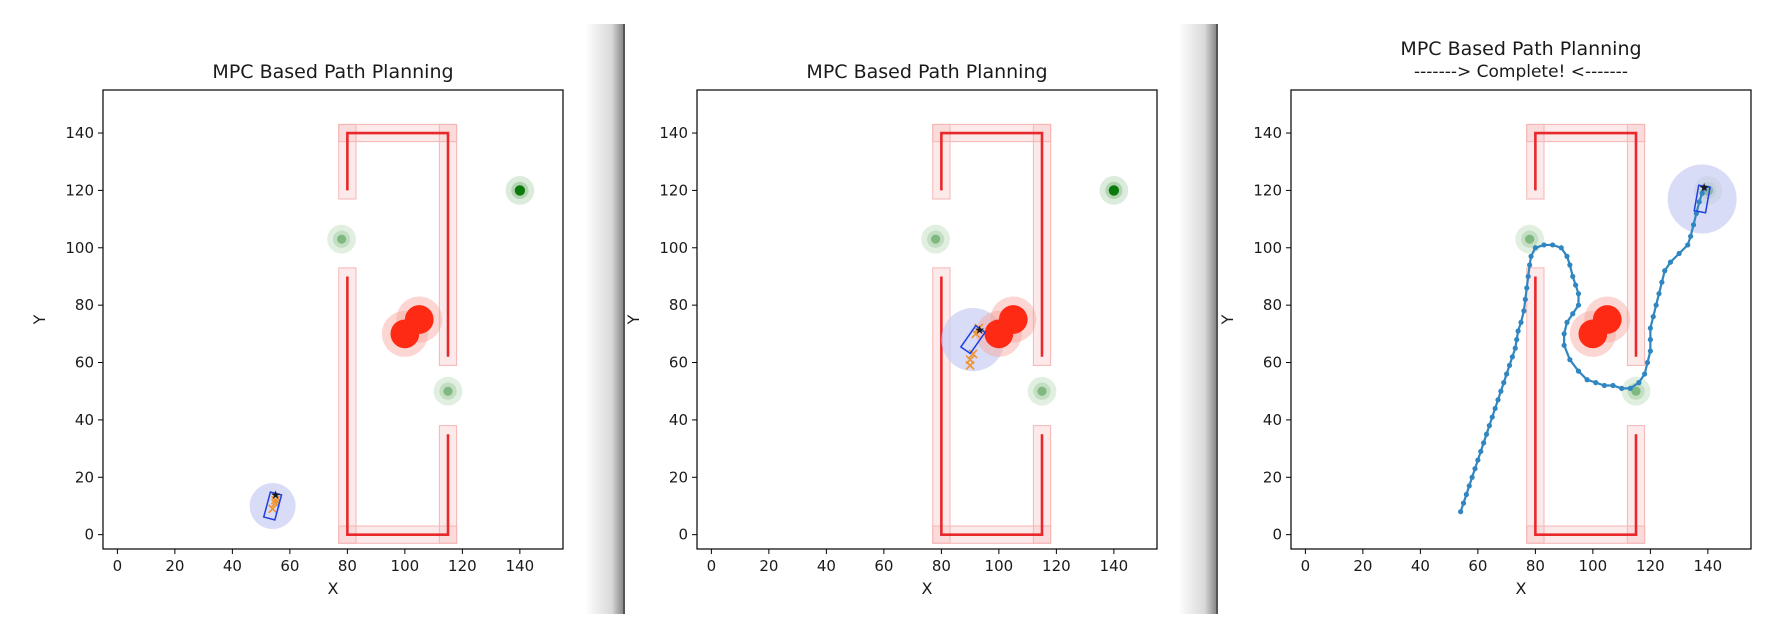 Image resolution: width=1782 pixels, height=642 pixels. I want to click on vehicle, so click(272, 506).